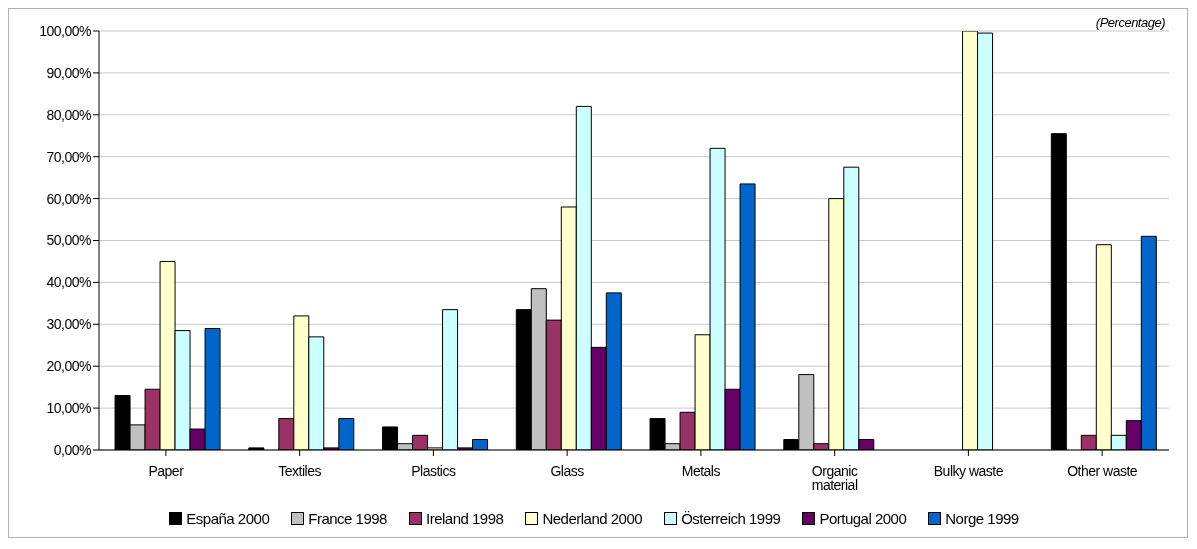  I want to click on y-tick-label: 100,00%, so click(65, 30).